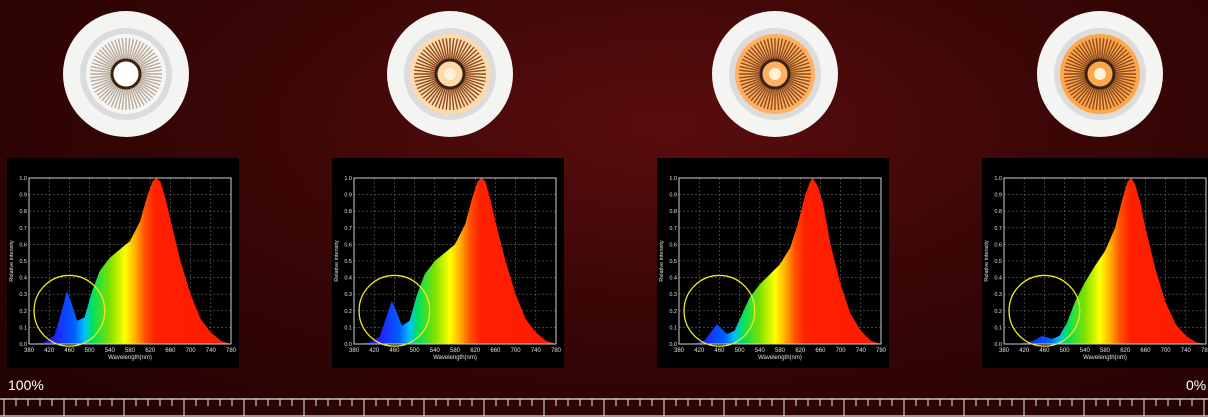 This screenshot has width=1208, height=417. Describe the element at coordinates (998, 262) in the screenshot. I see `y-tick-label: 0.5` at that location.